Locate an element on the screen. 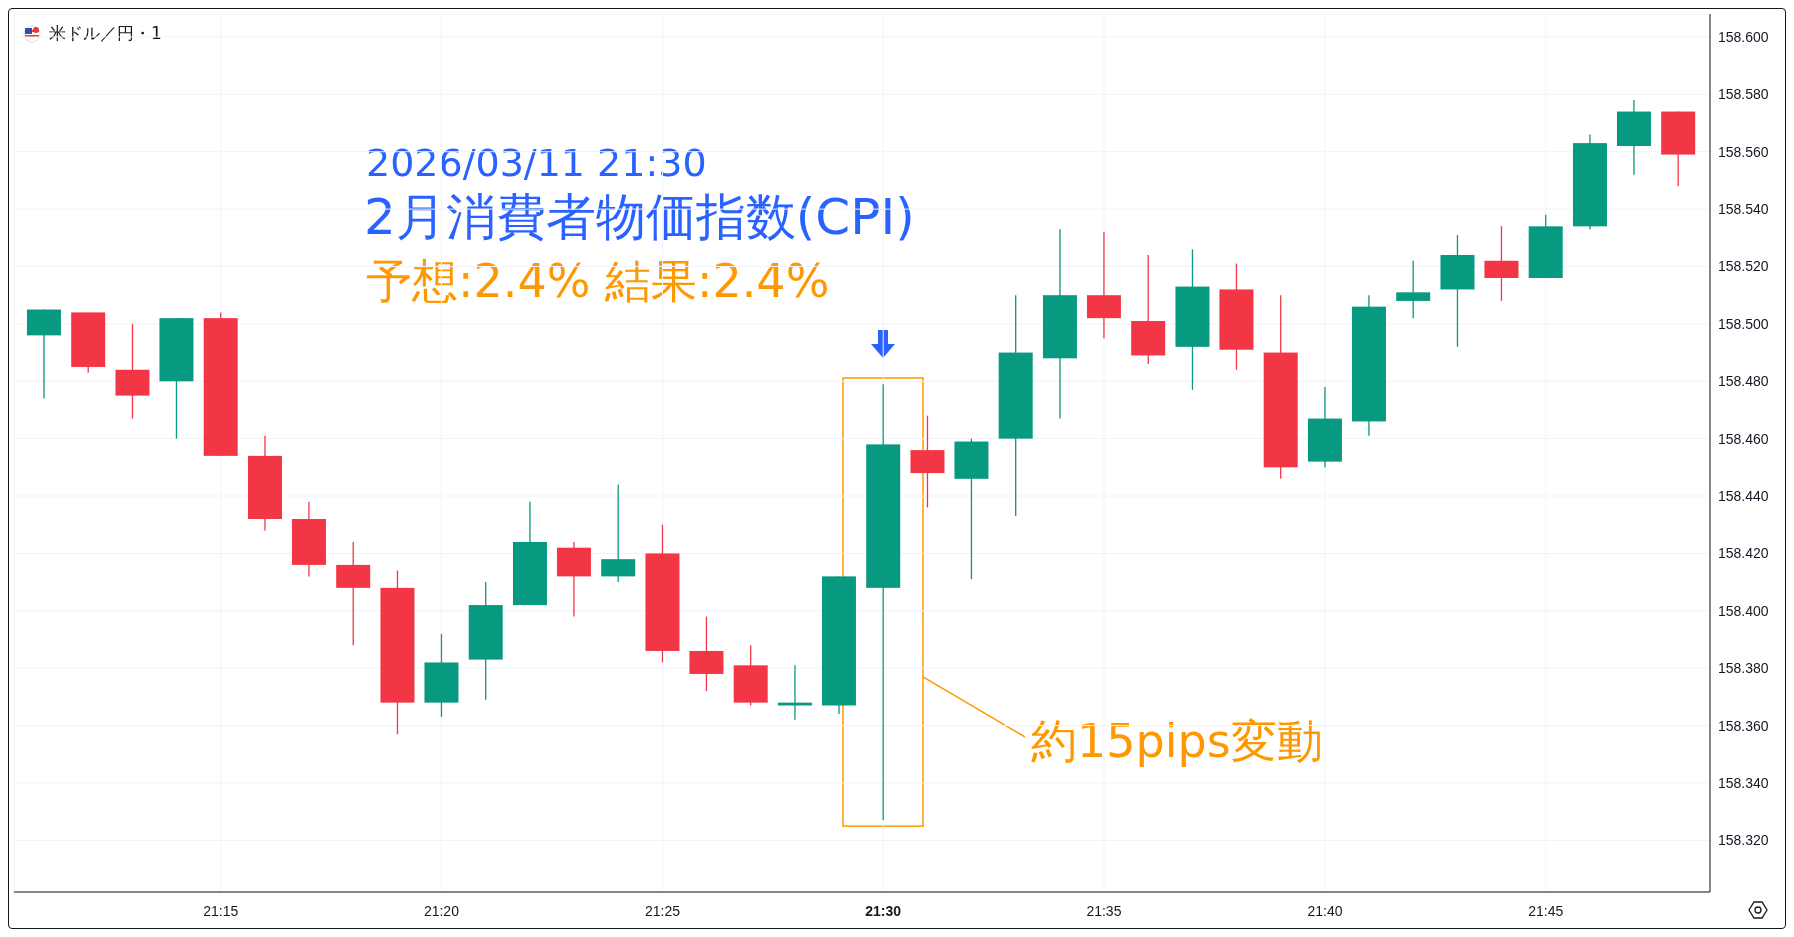  x-tick-label: 21:15 is located at coordinates (221, 911).